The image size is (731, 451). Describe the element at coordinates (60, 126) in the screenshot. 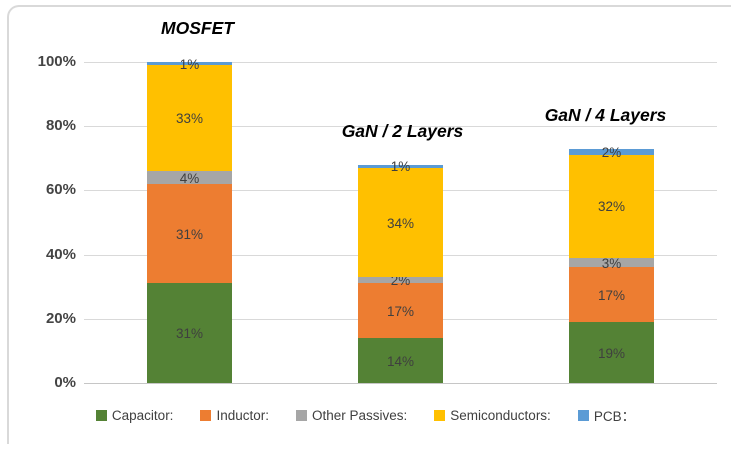

I see `y-axis-tick-label: 80%` at that location.